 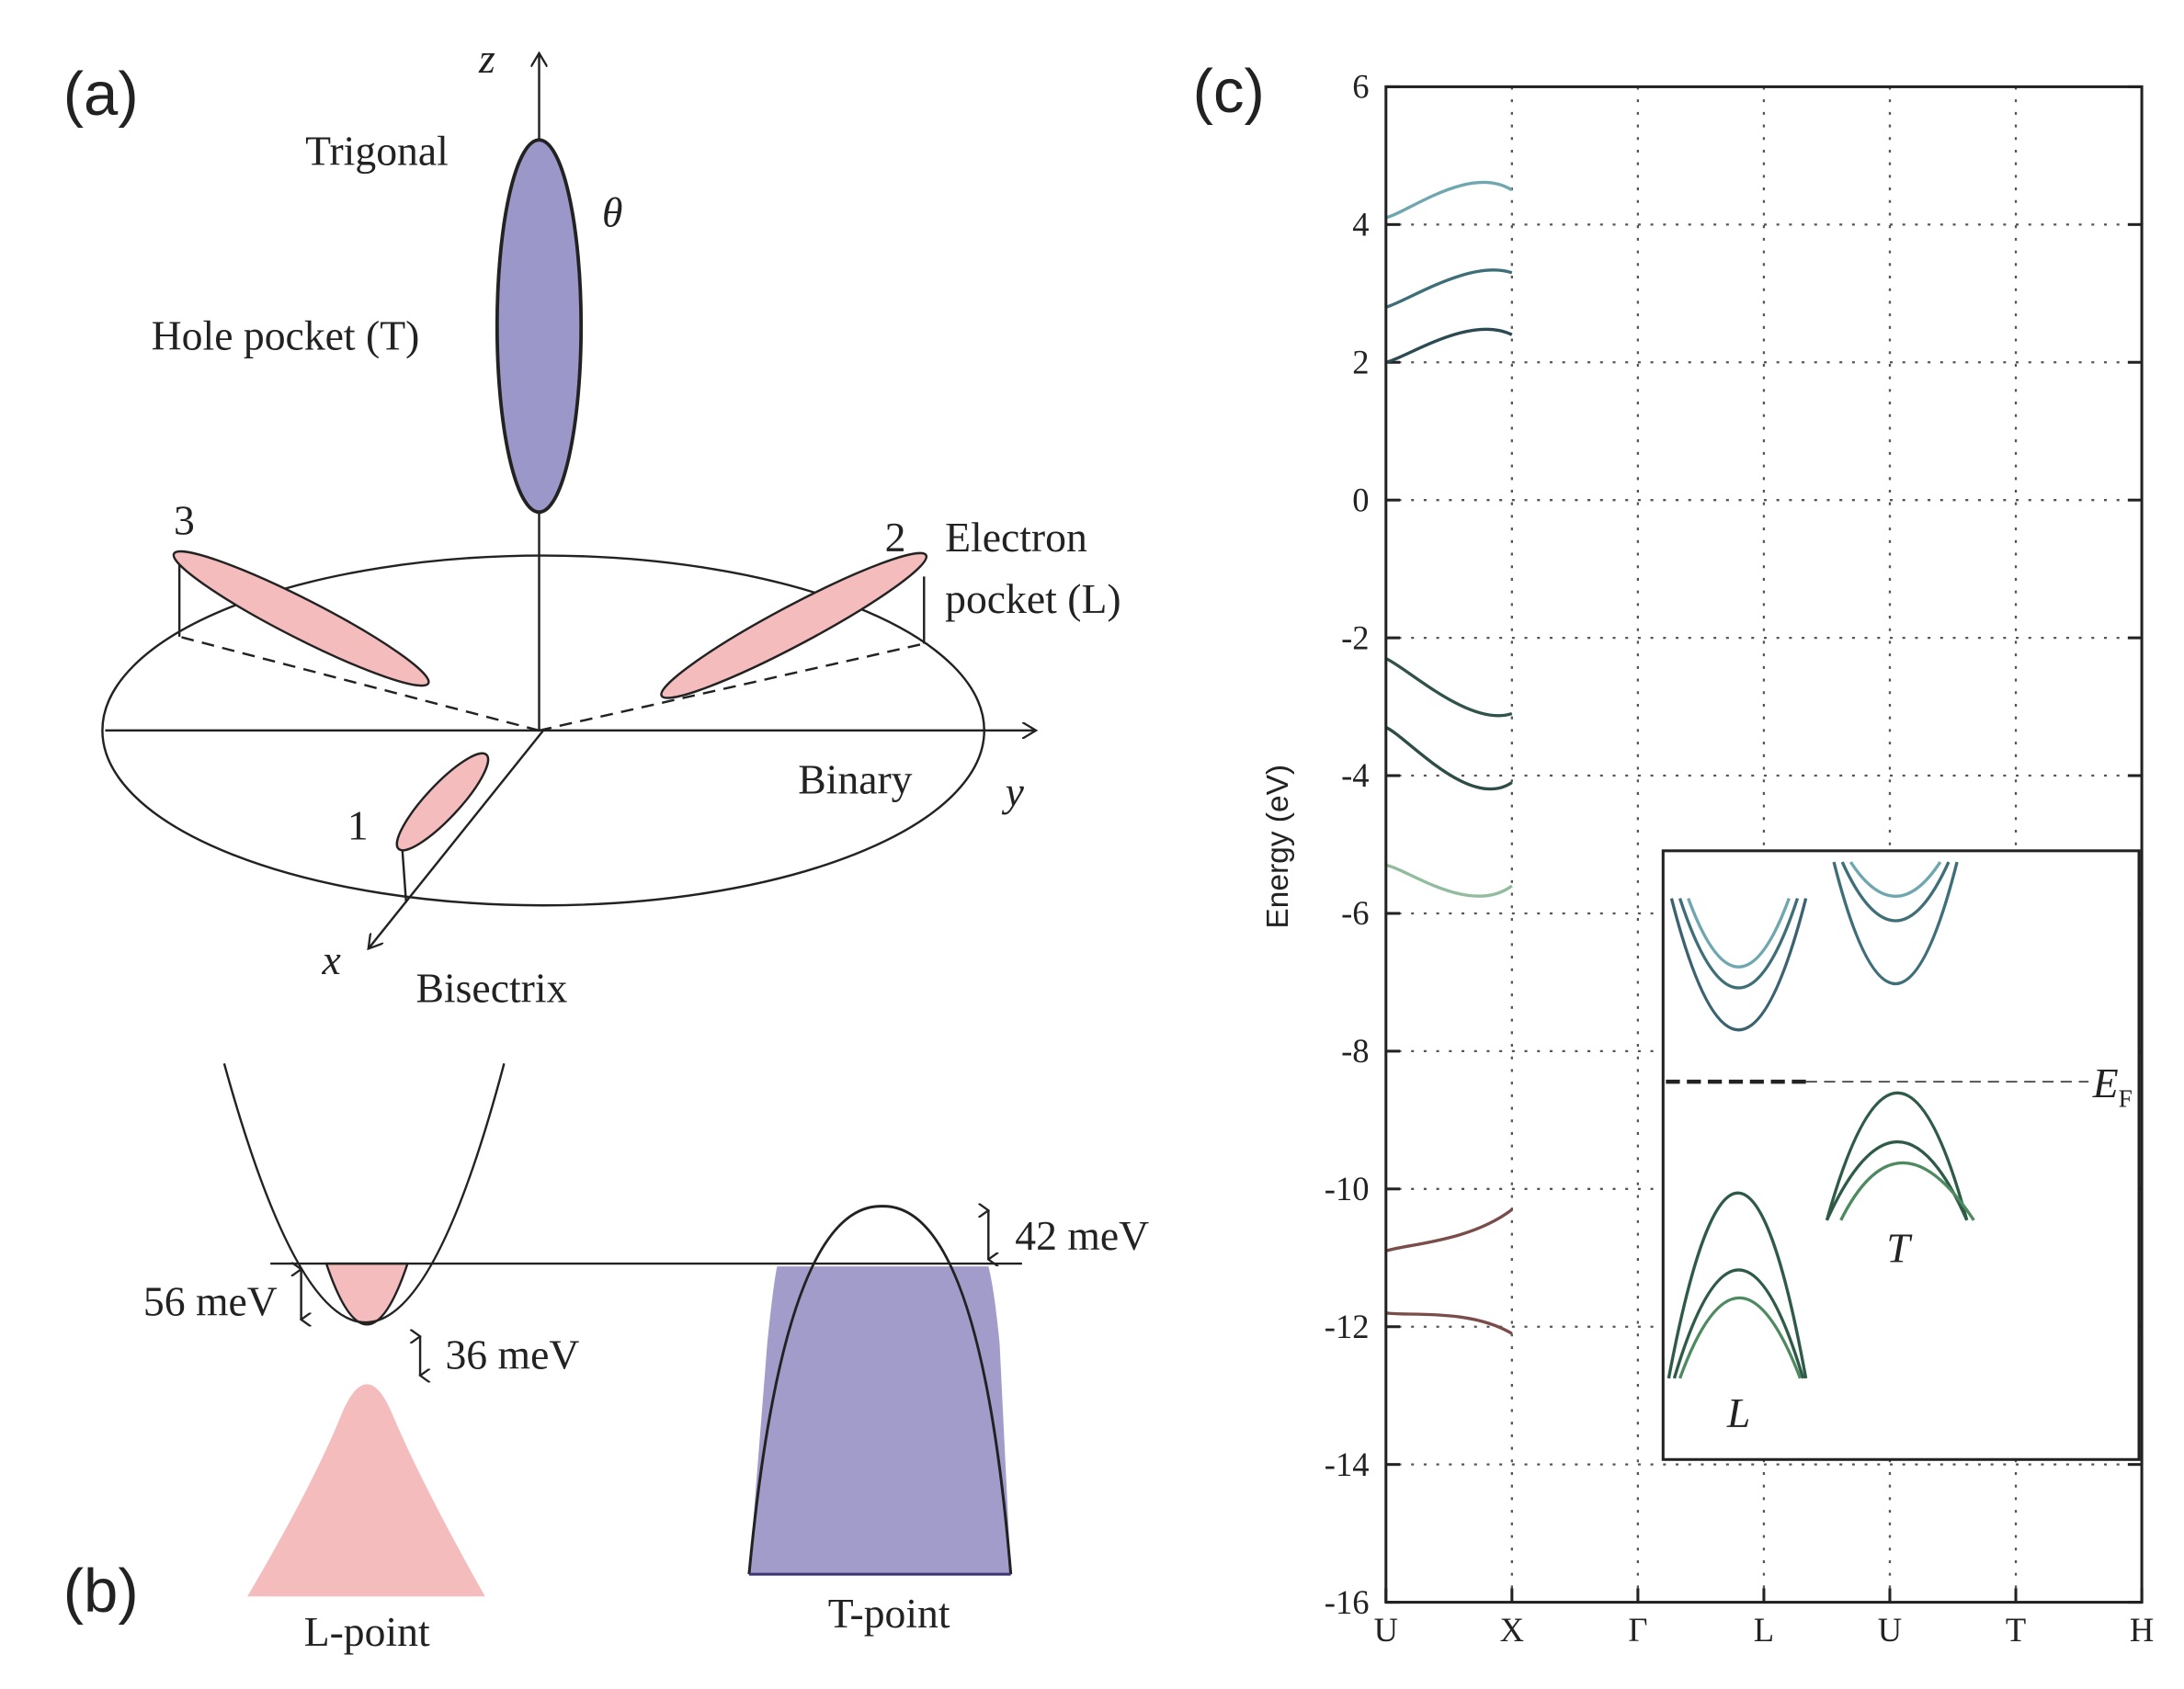 What do you see at coordinates (1355, 637) in the screenshot?
I see `y-tick-label: -2` at bounding box center [1355, 637].